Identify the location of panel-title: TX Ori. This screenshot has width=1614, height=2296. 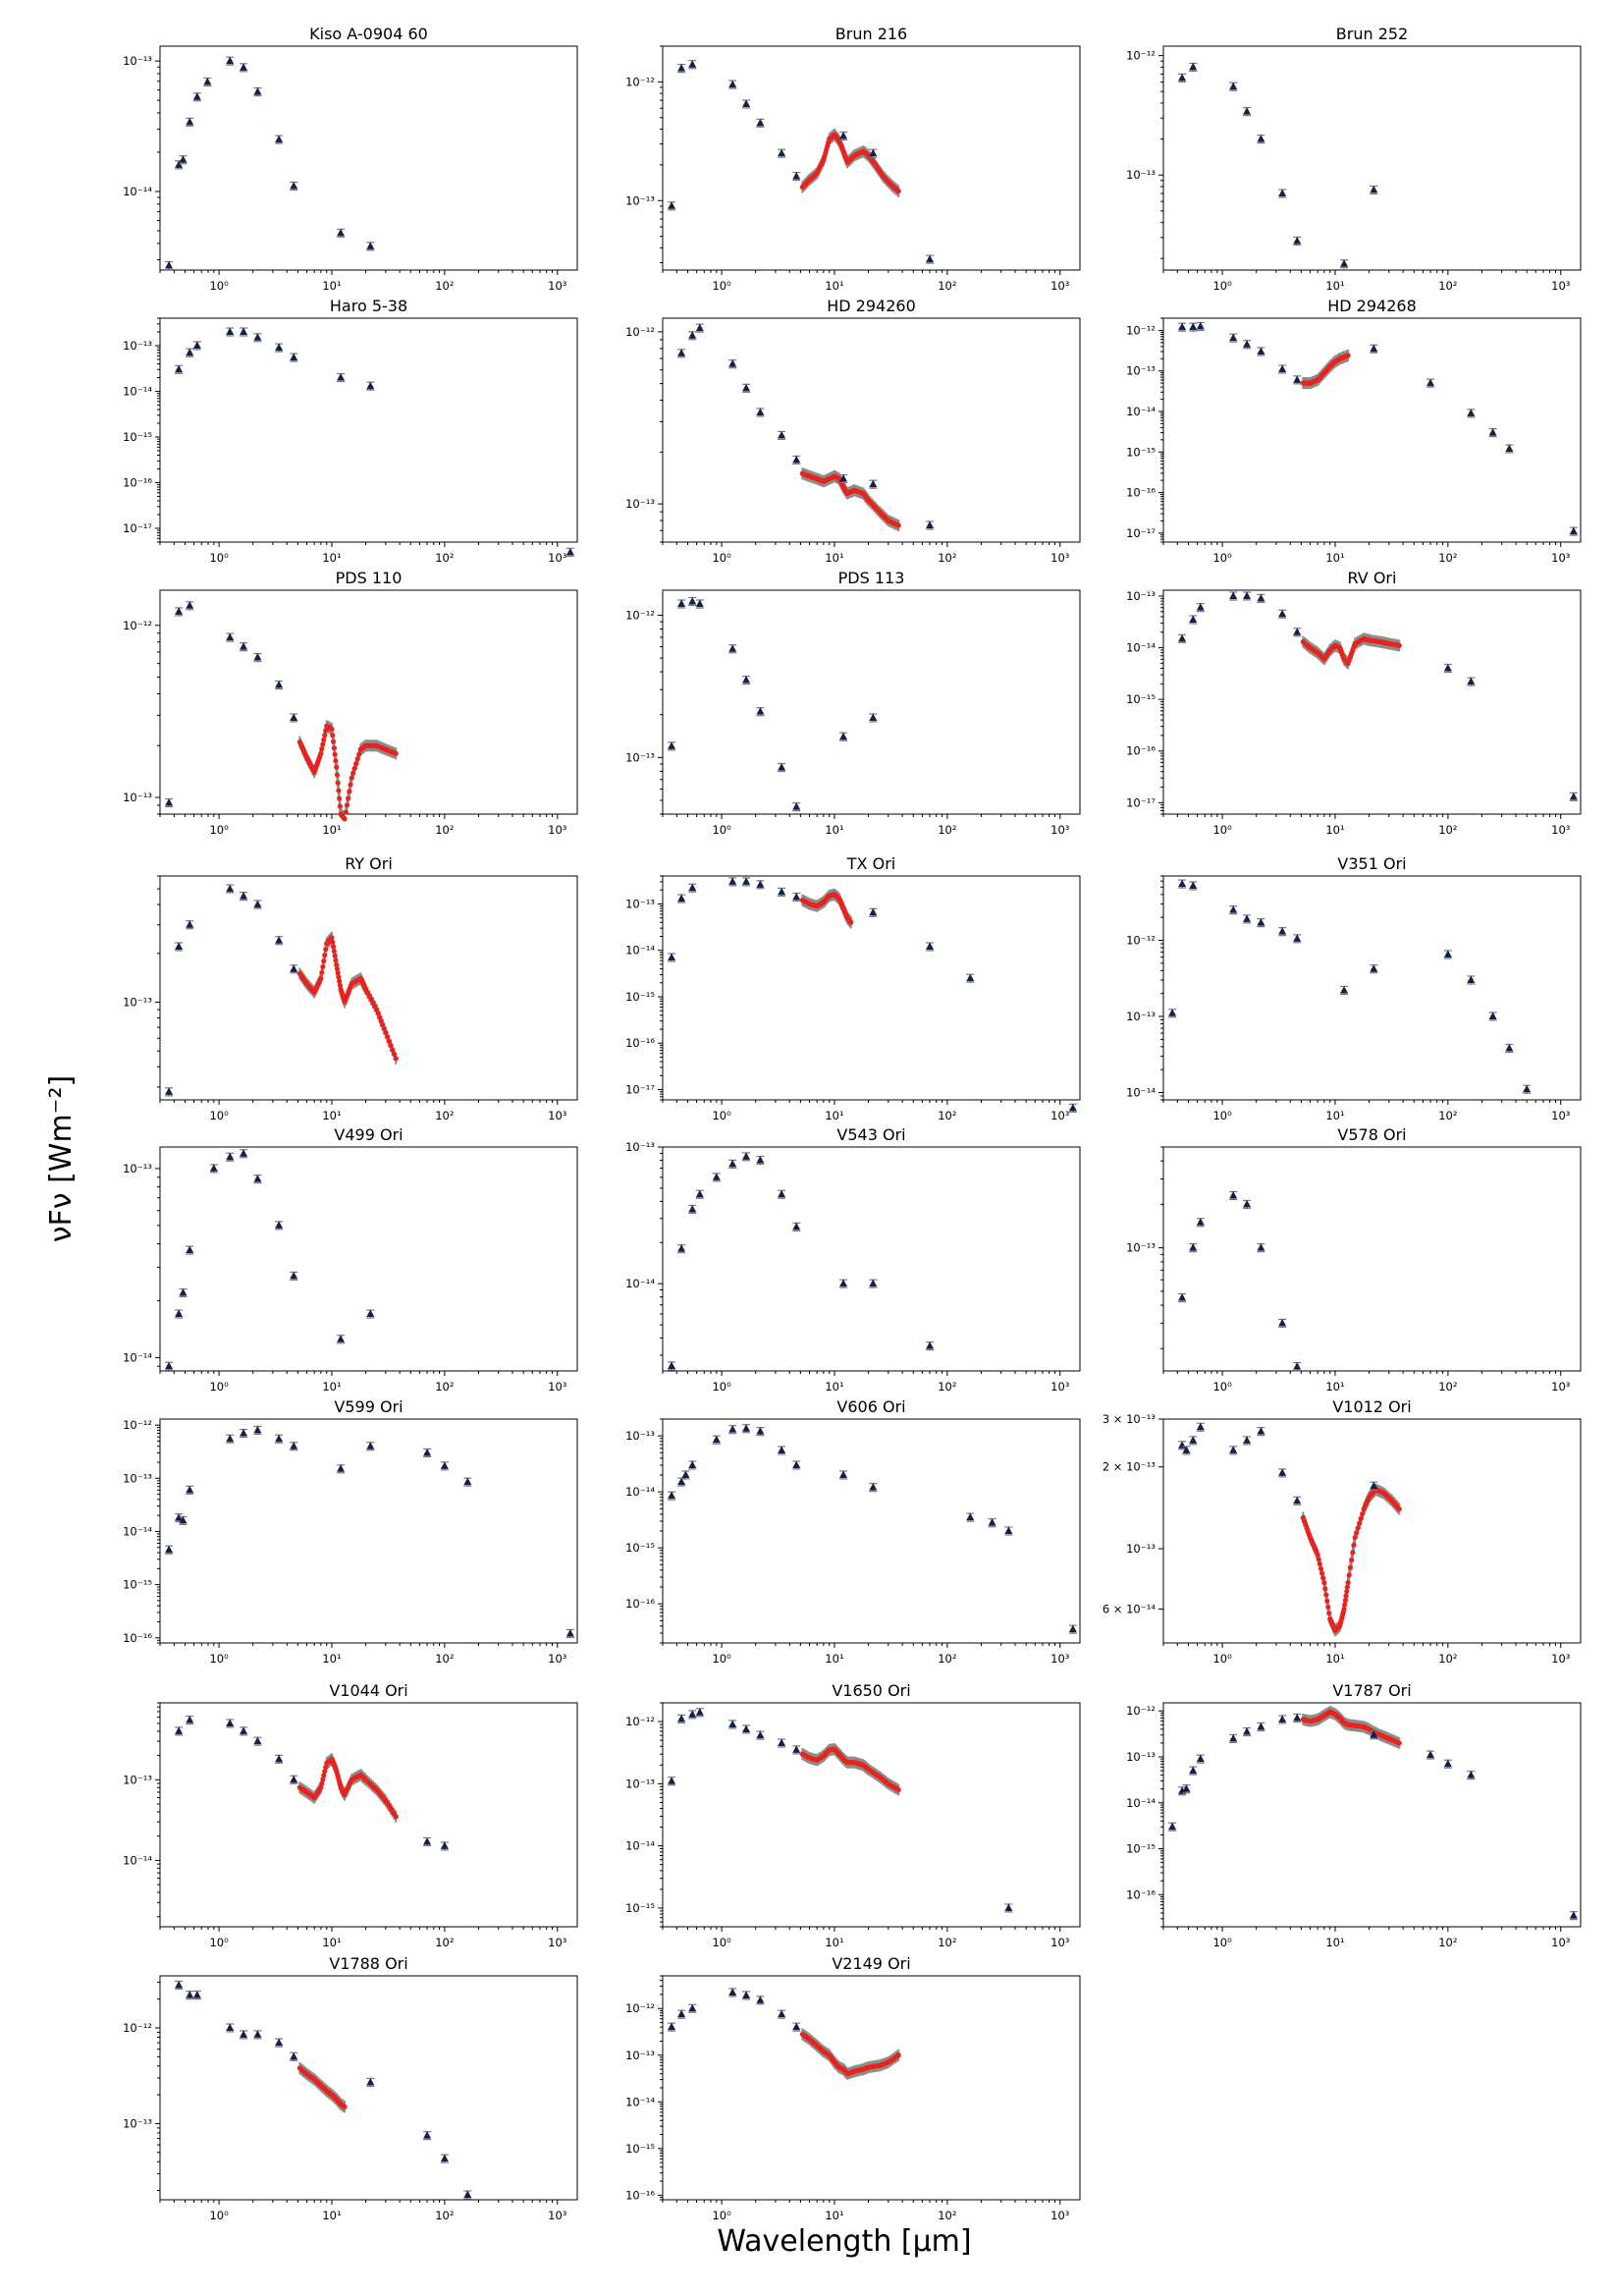
(870, 863).